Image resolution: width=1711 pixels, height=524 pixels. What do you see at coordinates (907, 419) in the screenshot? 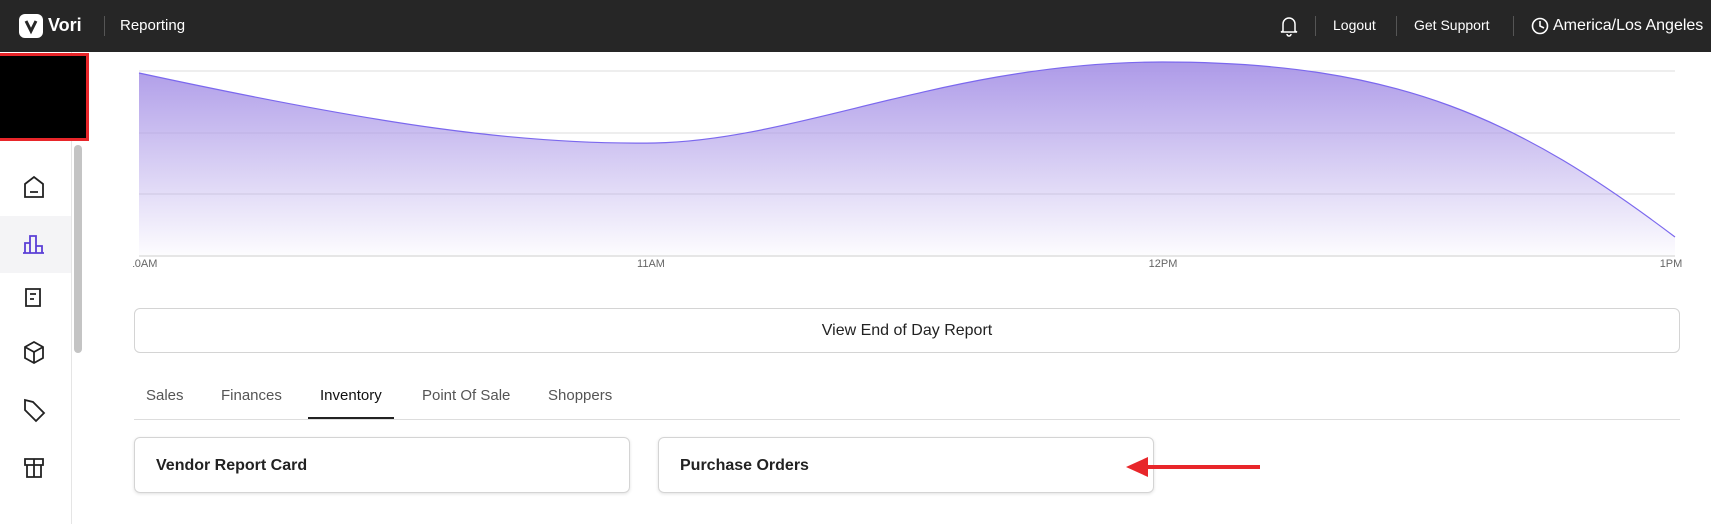
I see `tab-divider` at bounding box center [907, 419].